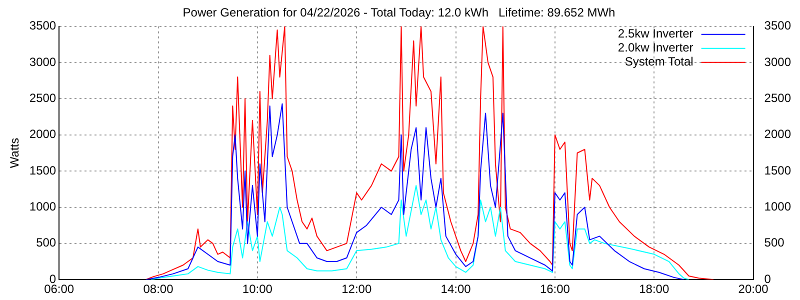 Image resolution: width=800 pixels, height=300 pixels. What do you see at coordinates (42, 134) in the screenshot?
I see `y-tick-label: 2000` at bounding box center [42, 134].